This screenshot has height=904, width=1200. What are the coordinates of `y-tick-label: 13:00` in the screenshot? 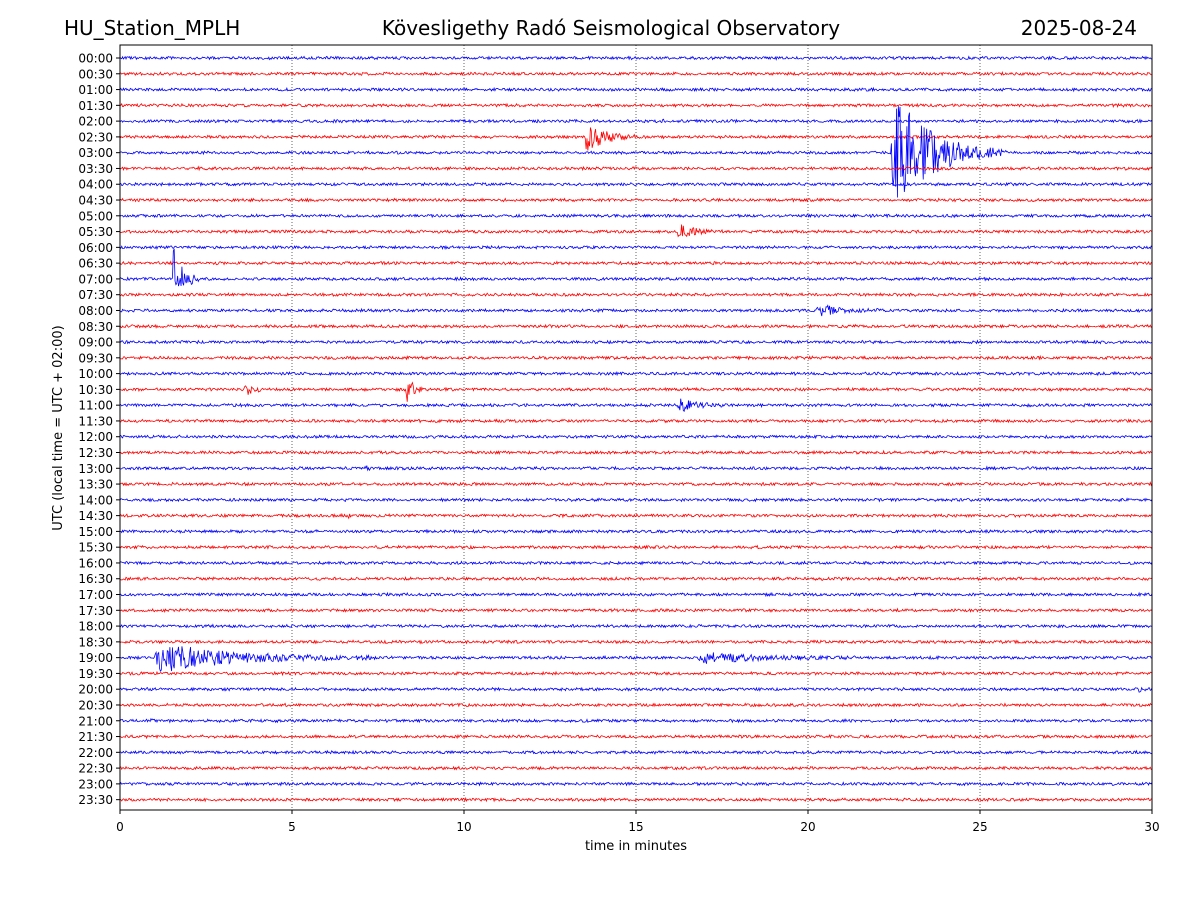 It's located at (95, 469).